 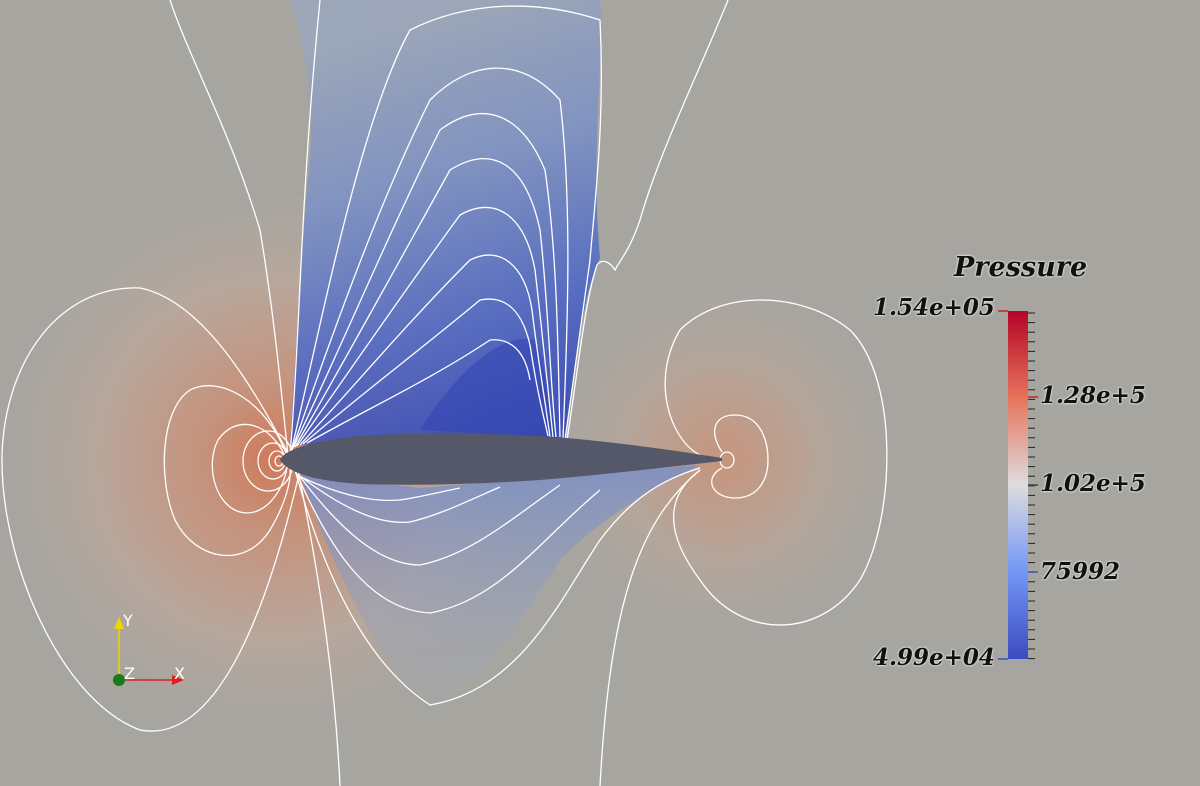 What do you see at coordinates (1031, 486) in the screenshot?
I see `colorbar-ticks` at bounding box center [1031, 486].